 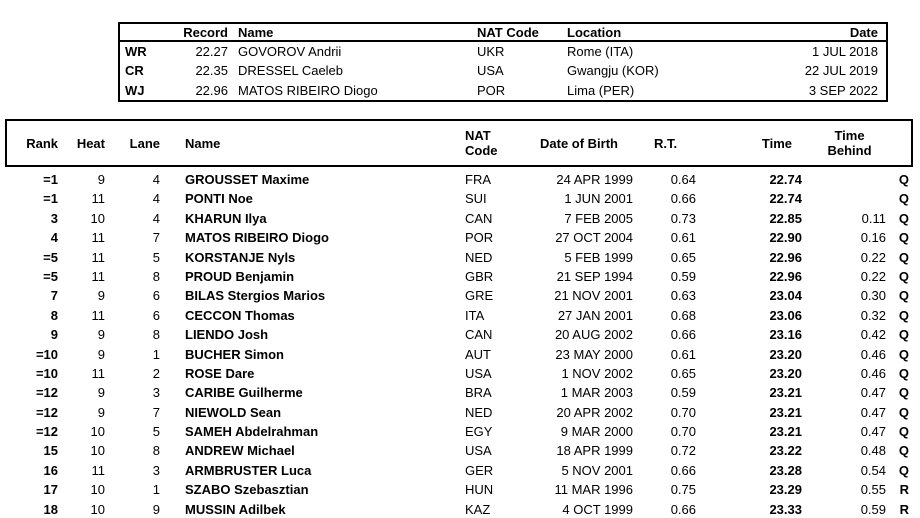 I want to click on result-time-behind: 0.55, so click(x=873, y=490).